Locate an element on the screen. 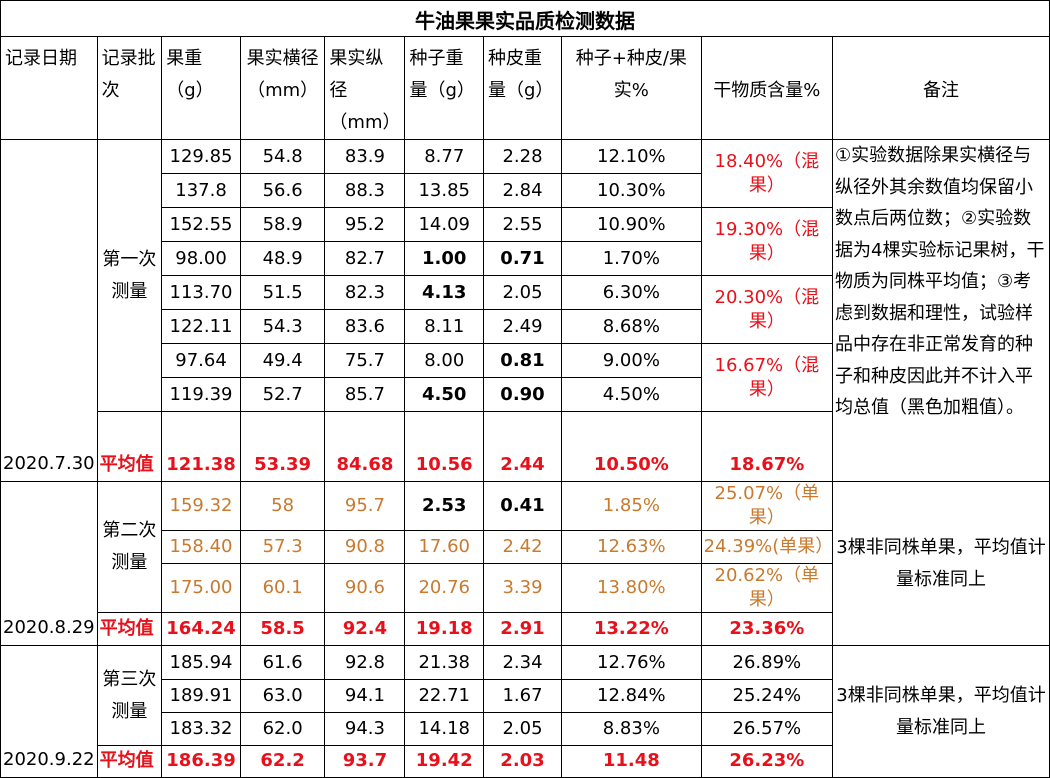 The image size is (1050, 778). length-cell: 94.1 is located at coordinates (365, 696).